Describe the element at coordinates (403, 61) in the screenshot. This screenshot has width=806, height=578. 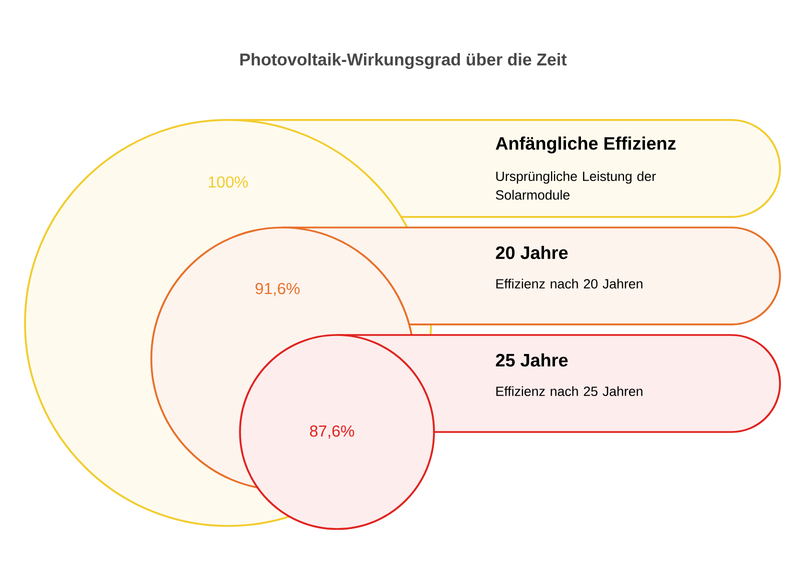
I see `text: Photovoltaik-Wirkungsgrad über die Zeit` at that location.